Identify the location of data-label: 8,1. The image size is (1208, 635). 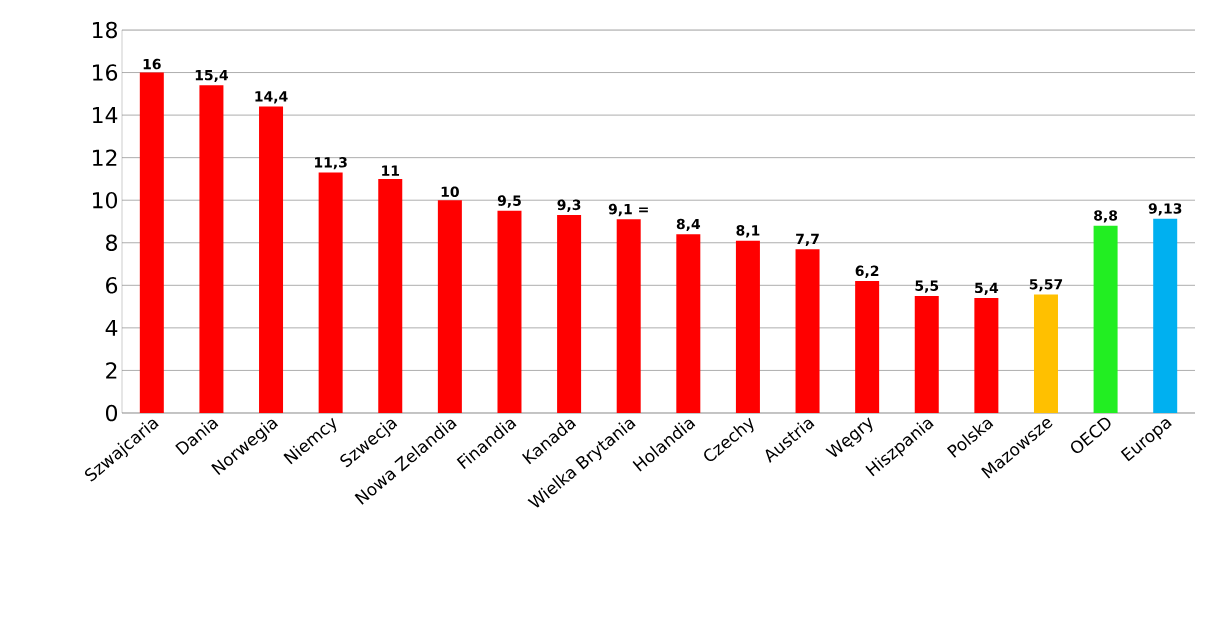
(748, 231).